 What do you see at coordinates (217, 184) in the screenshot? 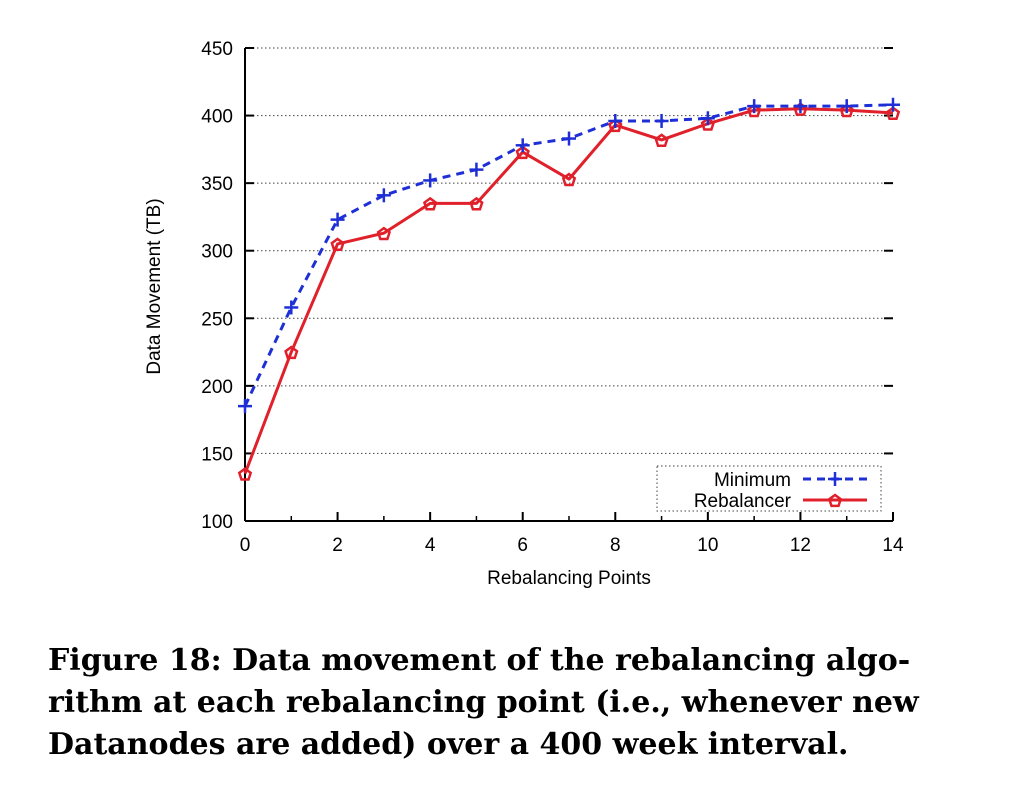
I see `y-tick-label: 350` at bounding box center [217, 184].